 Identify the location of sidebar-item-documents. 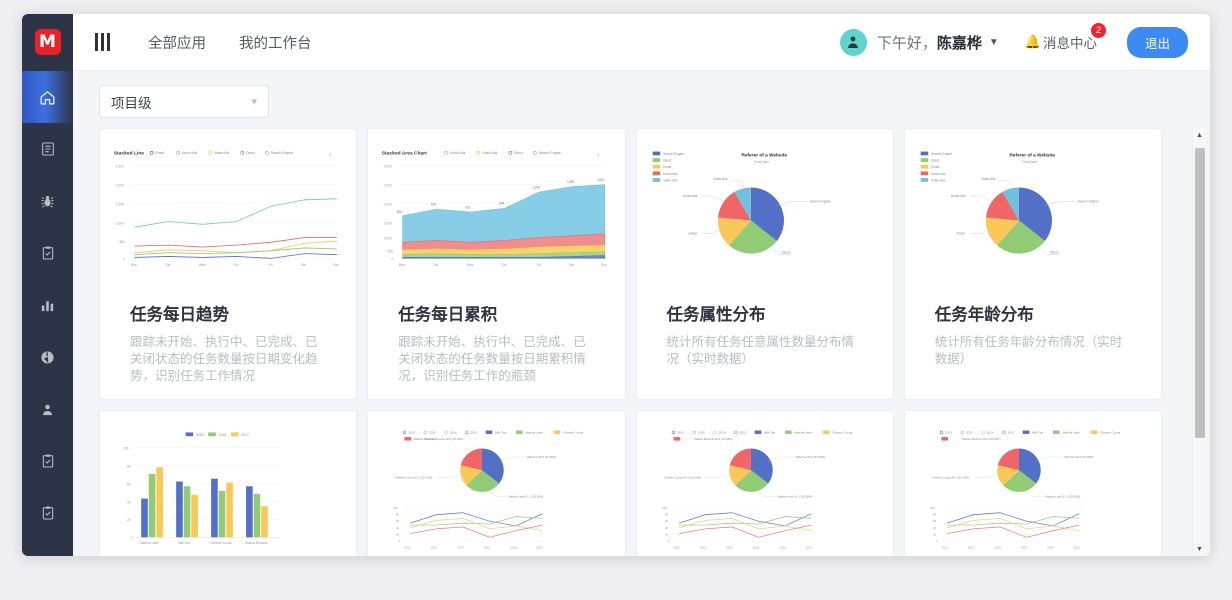
(47, 149).